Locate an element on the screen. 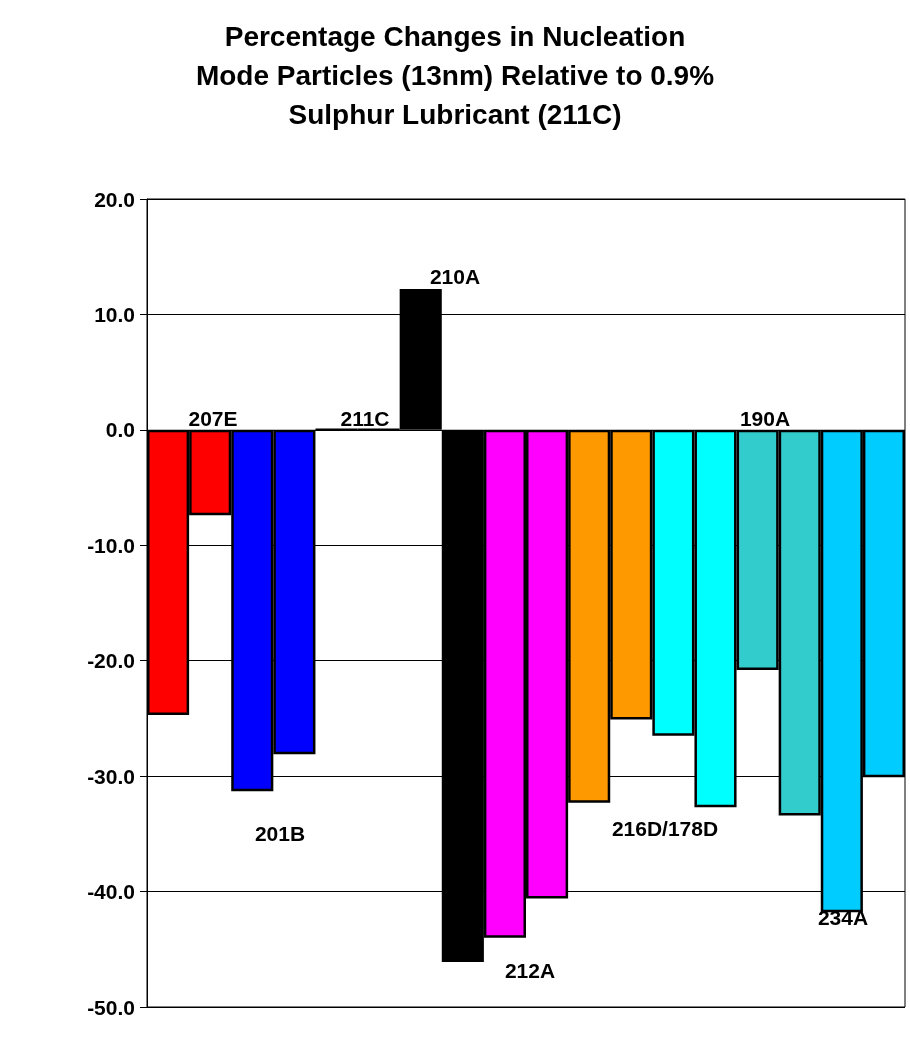 This screenshot has width=910, height=1043. annotation: 207E is located at coordinates (213, 418).